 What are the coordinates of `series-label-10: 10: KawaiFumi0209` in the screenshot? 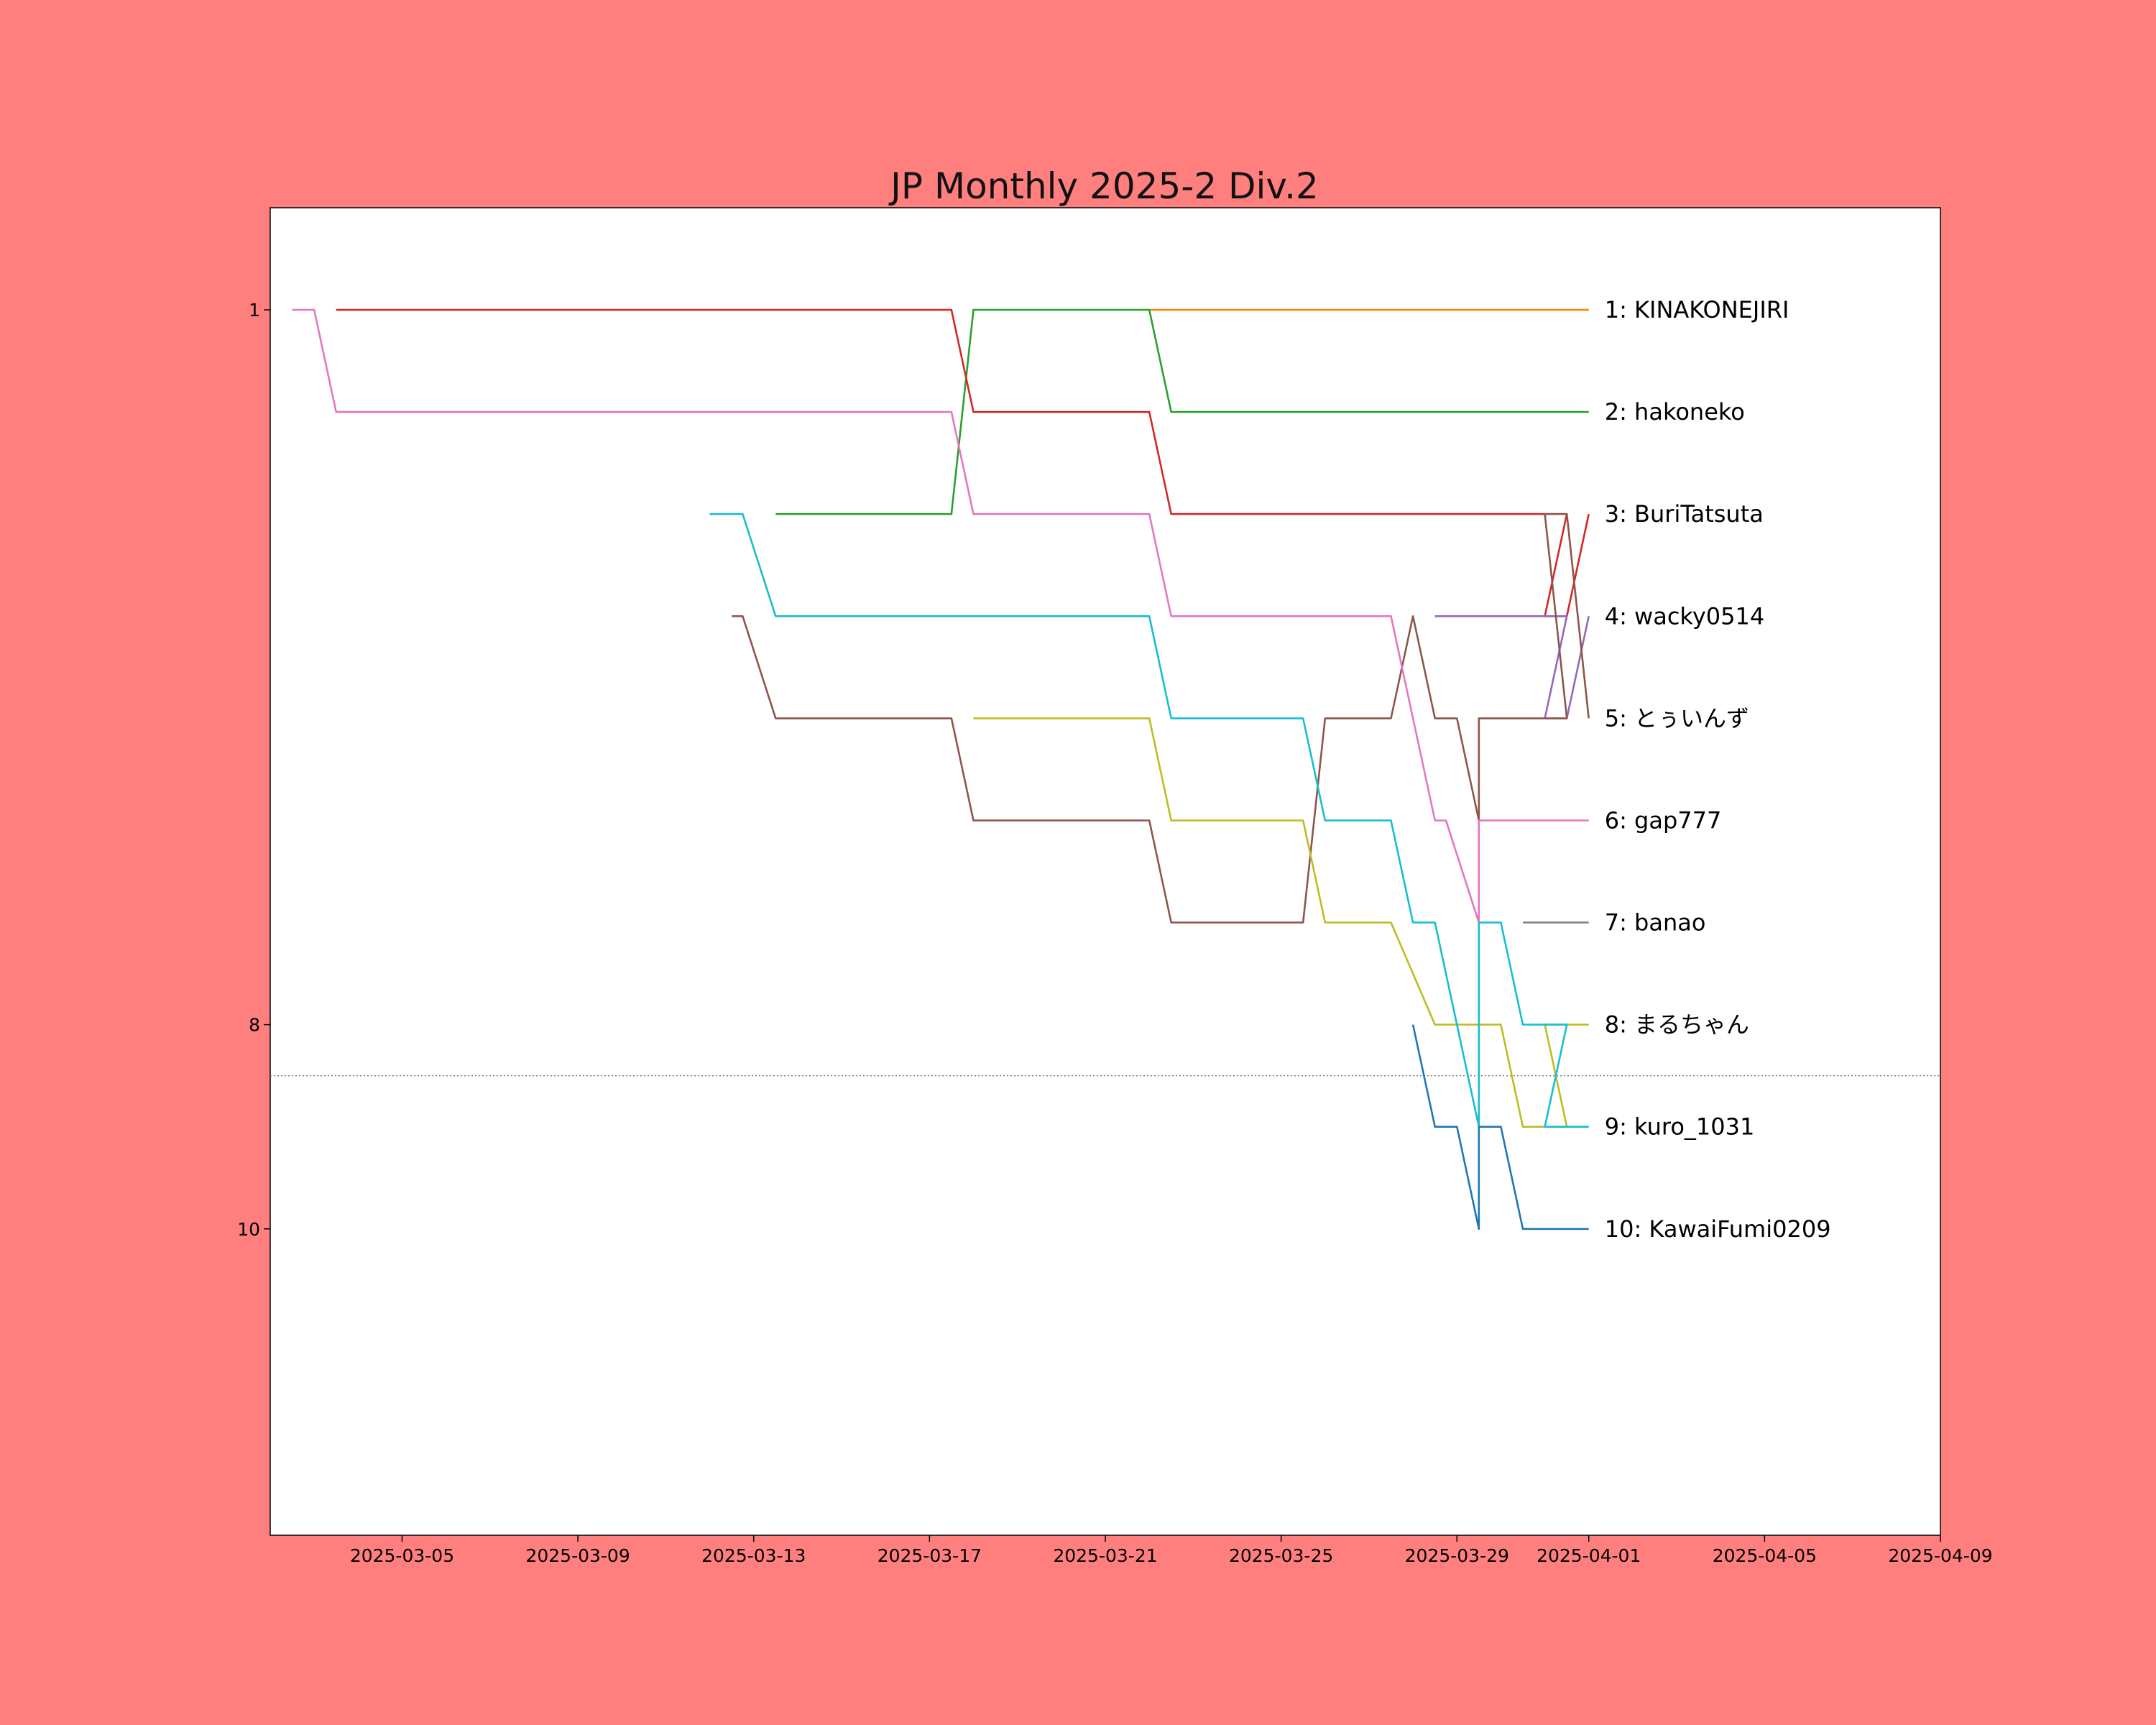 It's located at (1718, 1229).